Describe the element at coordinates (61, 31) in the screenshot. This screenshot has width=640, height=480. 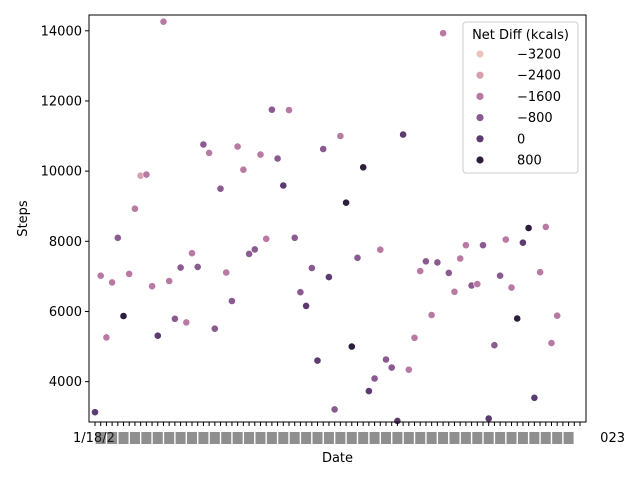
I see `y-tick-label: 14000` at that location.